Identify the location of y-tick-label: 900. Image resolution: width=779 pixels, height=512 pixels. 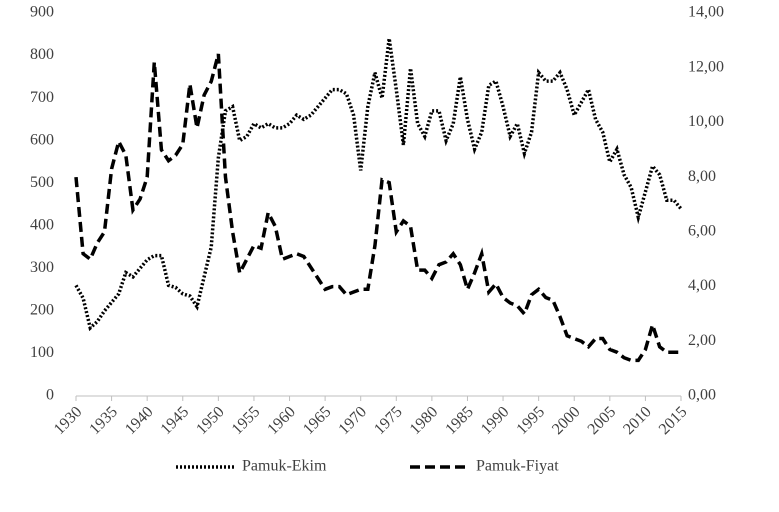
(42, 12).